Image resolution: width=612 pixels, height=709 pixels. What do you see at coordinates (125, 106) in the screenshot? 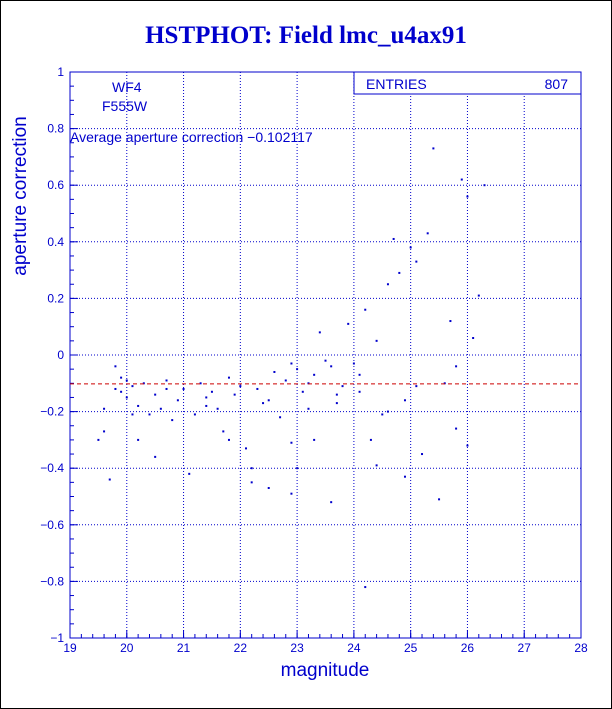
I see `filter-label: F555W` at bounding box center [125, 106].